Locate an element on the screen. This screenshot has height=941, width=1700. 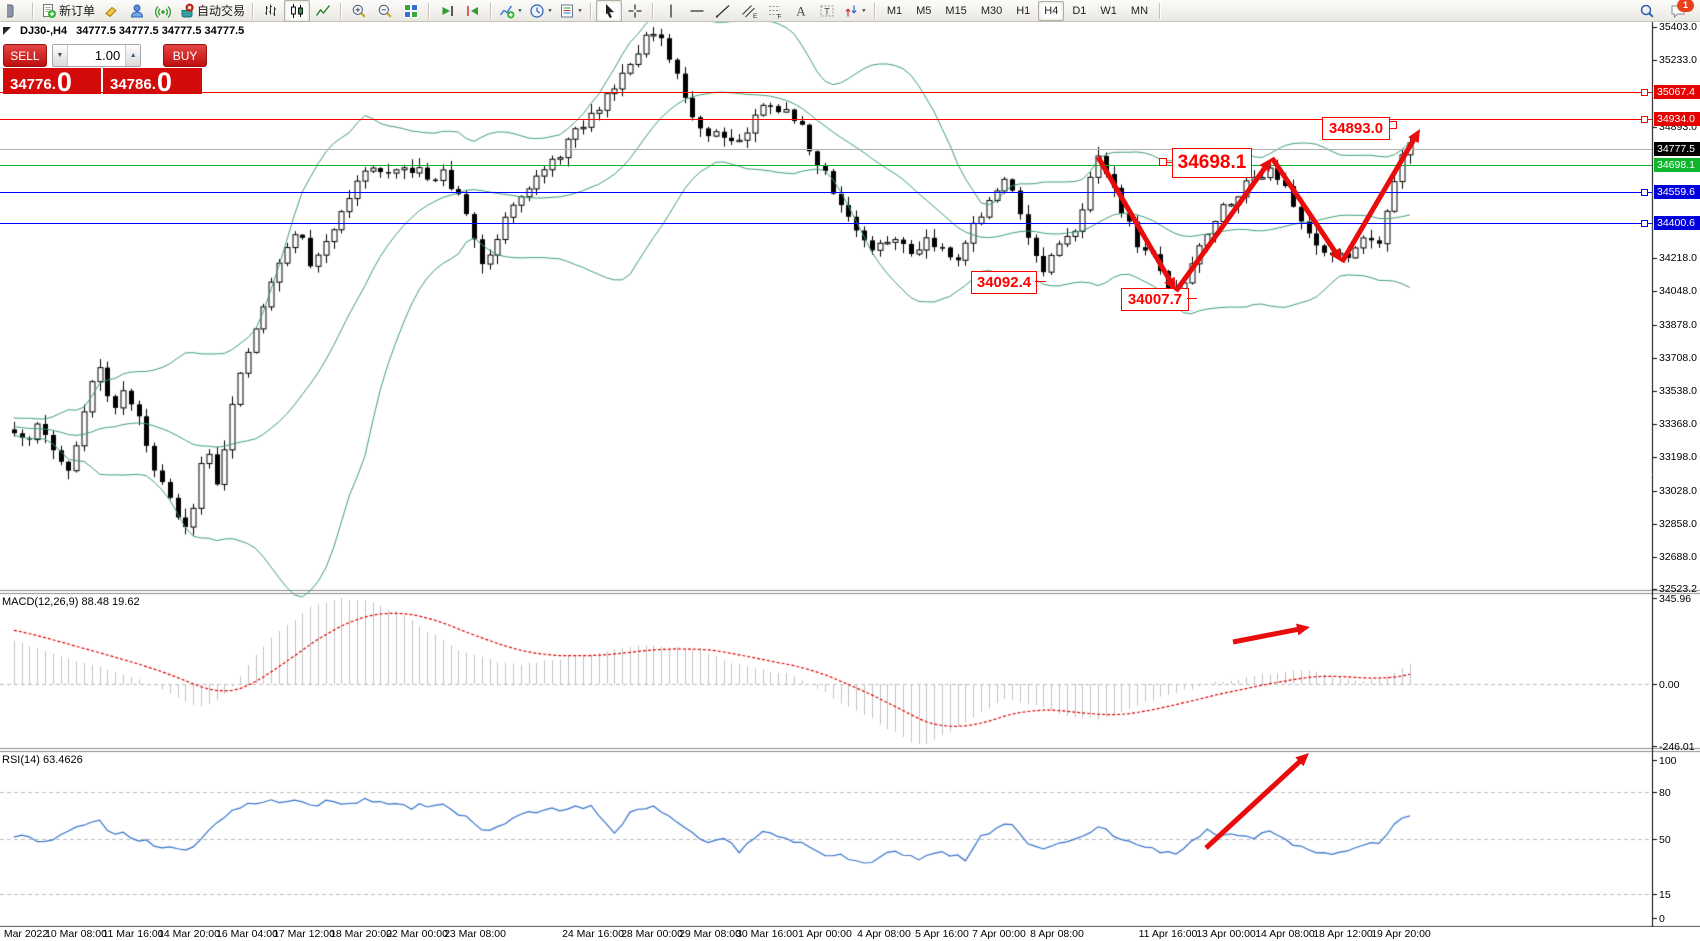
macd-axis-tick-label: 0.00 is located at coordinates (1669, 685).